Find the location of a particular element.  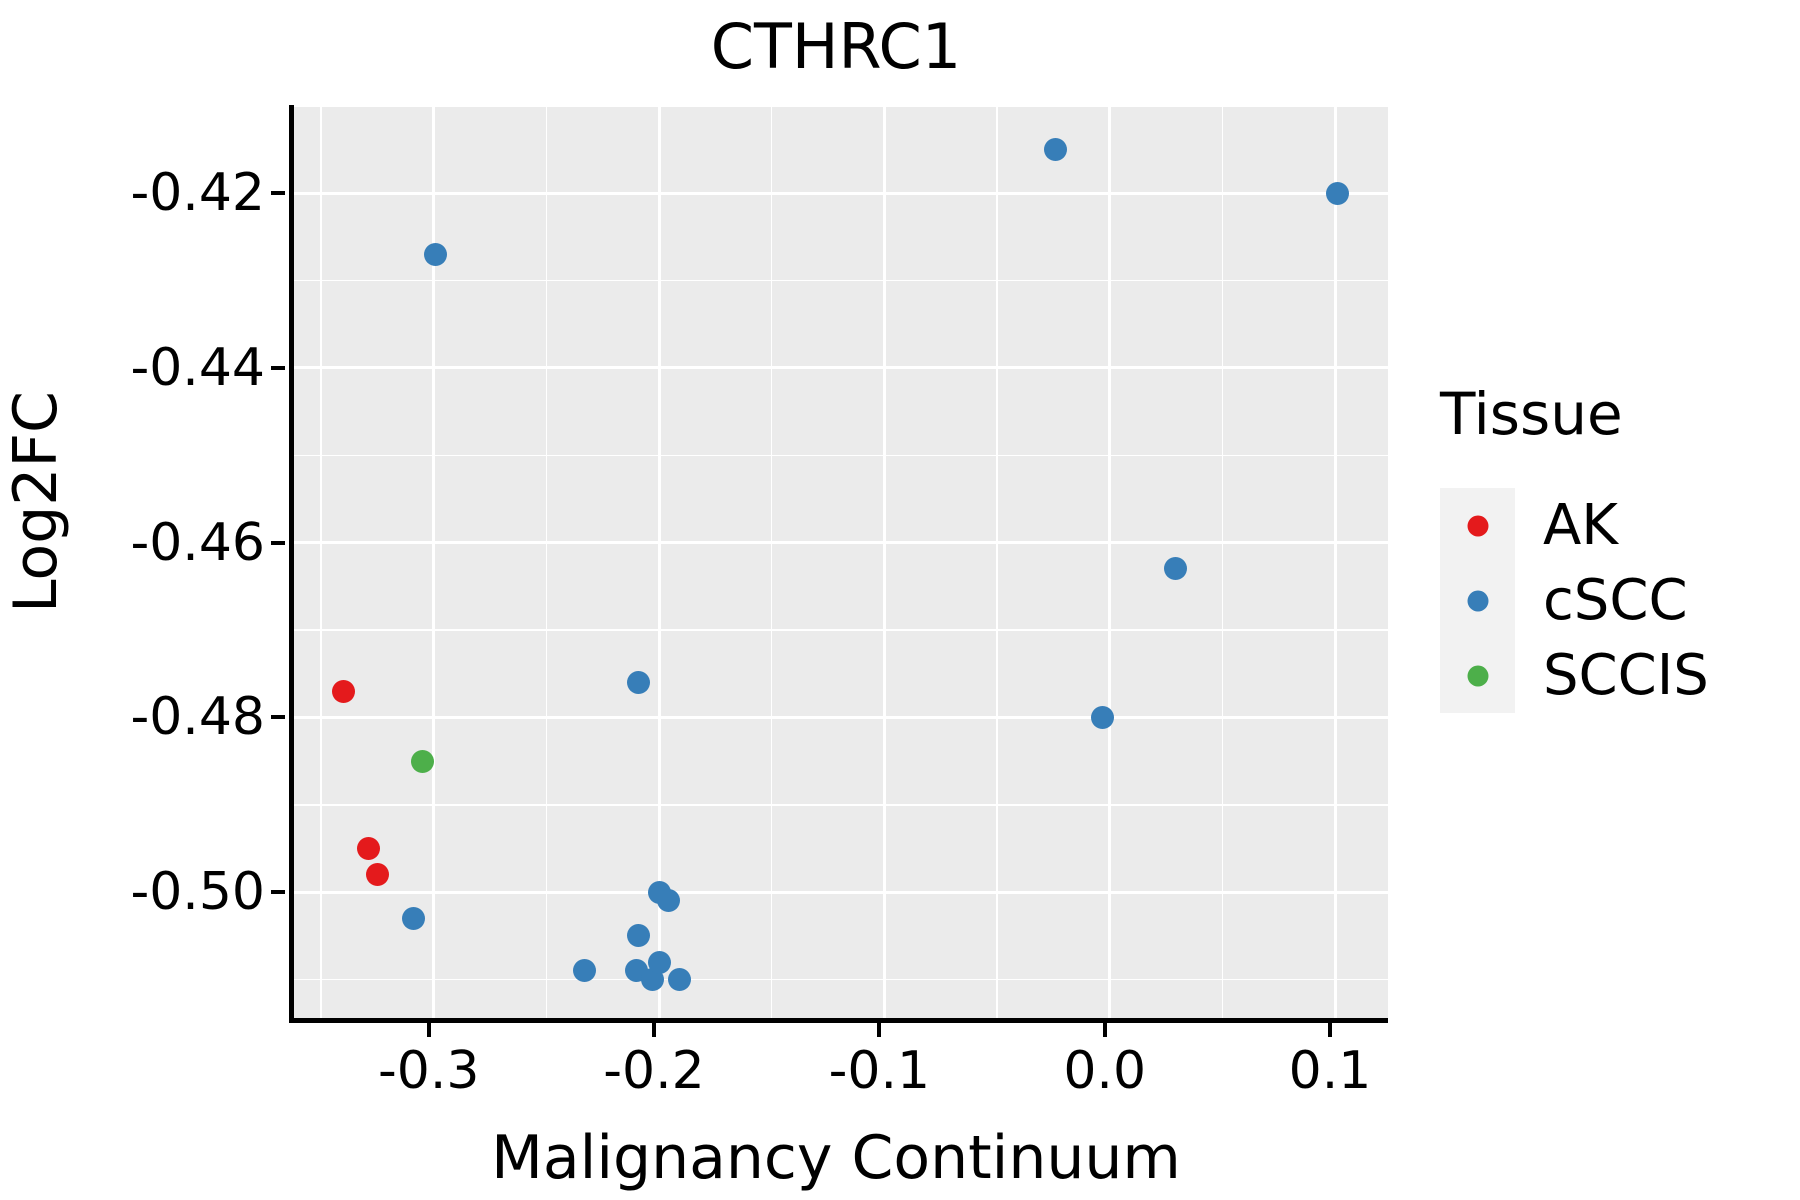

legend-entry-sccis: SCCIS is located at coordinates (1574, 675).